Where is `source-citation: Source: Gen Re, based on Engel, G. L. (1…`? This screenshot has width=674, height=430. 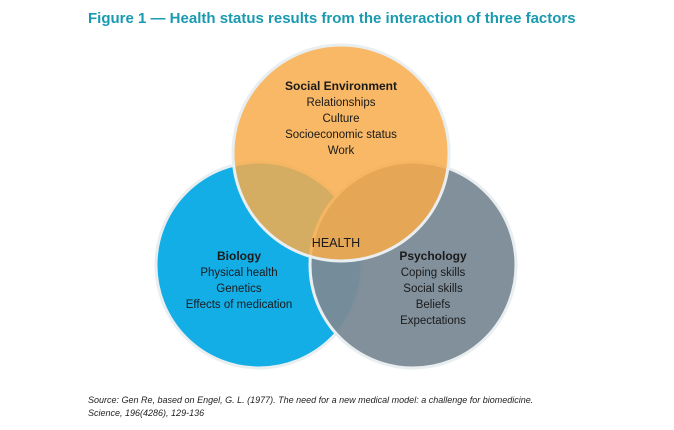 source-citation: Source: Gen Re, based on Engel, G. L. (1… is located at coordinates (368, 407).